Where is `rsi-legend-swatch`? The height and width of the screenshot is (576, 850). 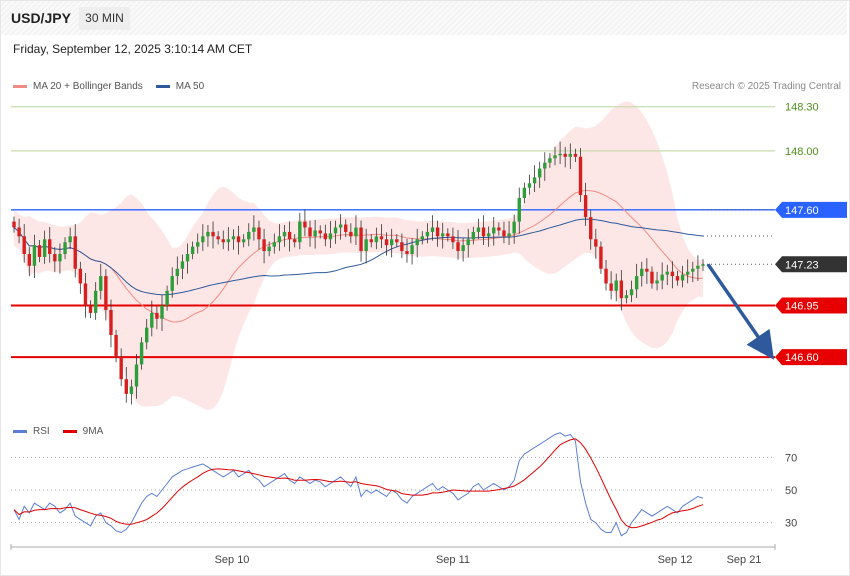
rsi-legend-swatch is located at coordinates (20, 431).